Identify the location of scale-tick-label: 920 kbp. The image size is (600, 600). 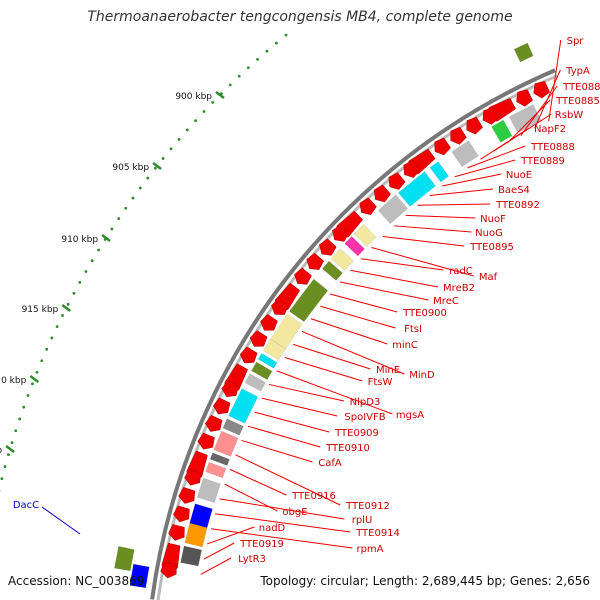
(13, 381).